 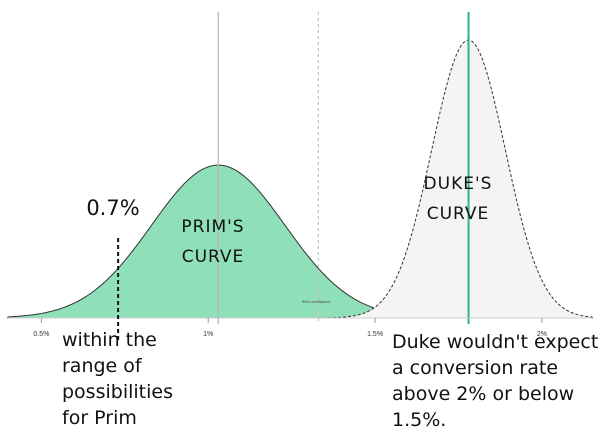 I want to click on left-note-line-1: within the, so click(x=109, y=340).